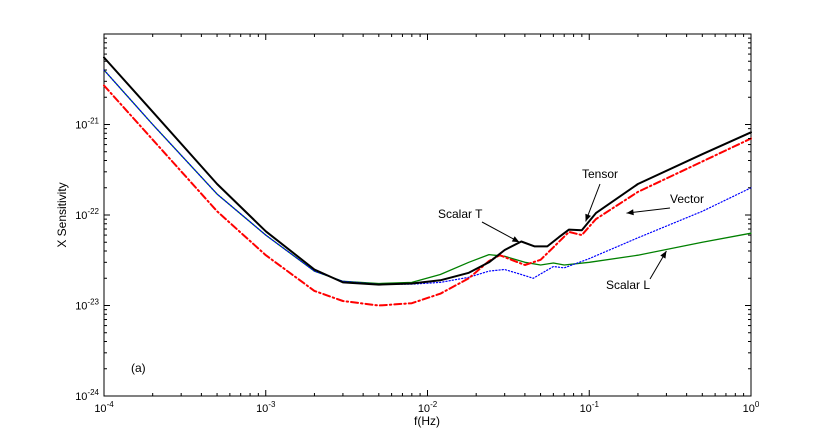  I want to click on annotation-scalar-t: Scalar T, so click(460, 214).